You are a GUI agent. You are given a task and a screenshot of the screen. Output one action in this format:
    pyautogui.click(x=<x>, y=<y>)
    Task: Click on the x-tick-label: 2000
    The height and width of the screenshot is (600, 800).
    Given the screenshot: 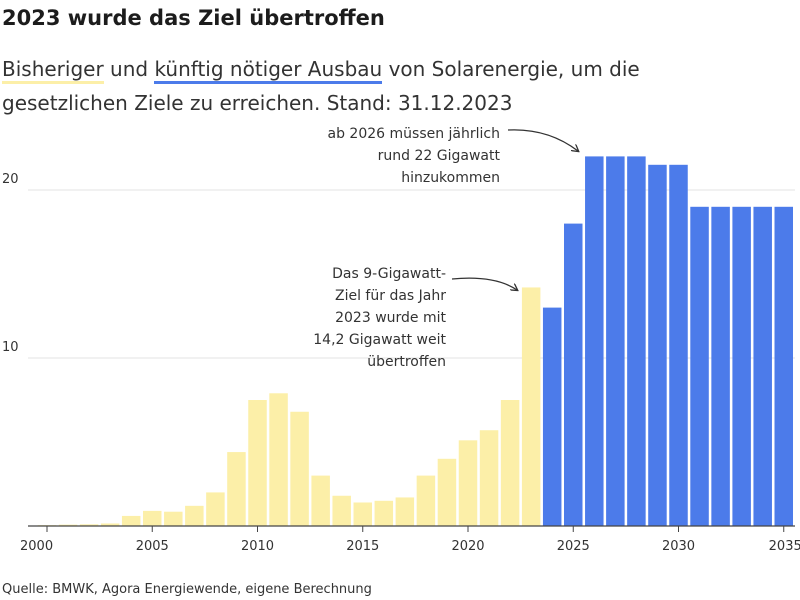 What is the action you would take?
    pyautogui.click(x=36, y=546)
    